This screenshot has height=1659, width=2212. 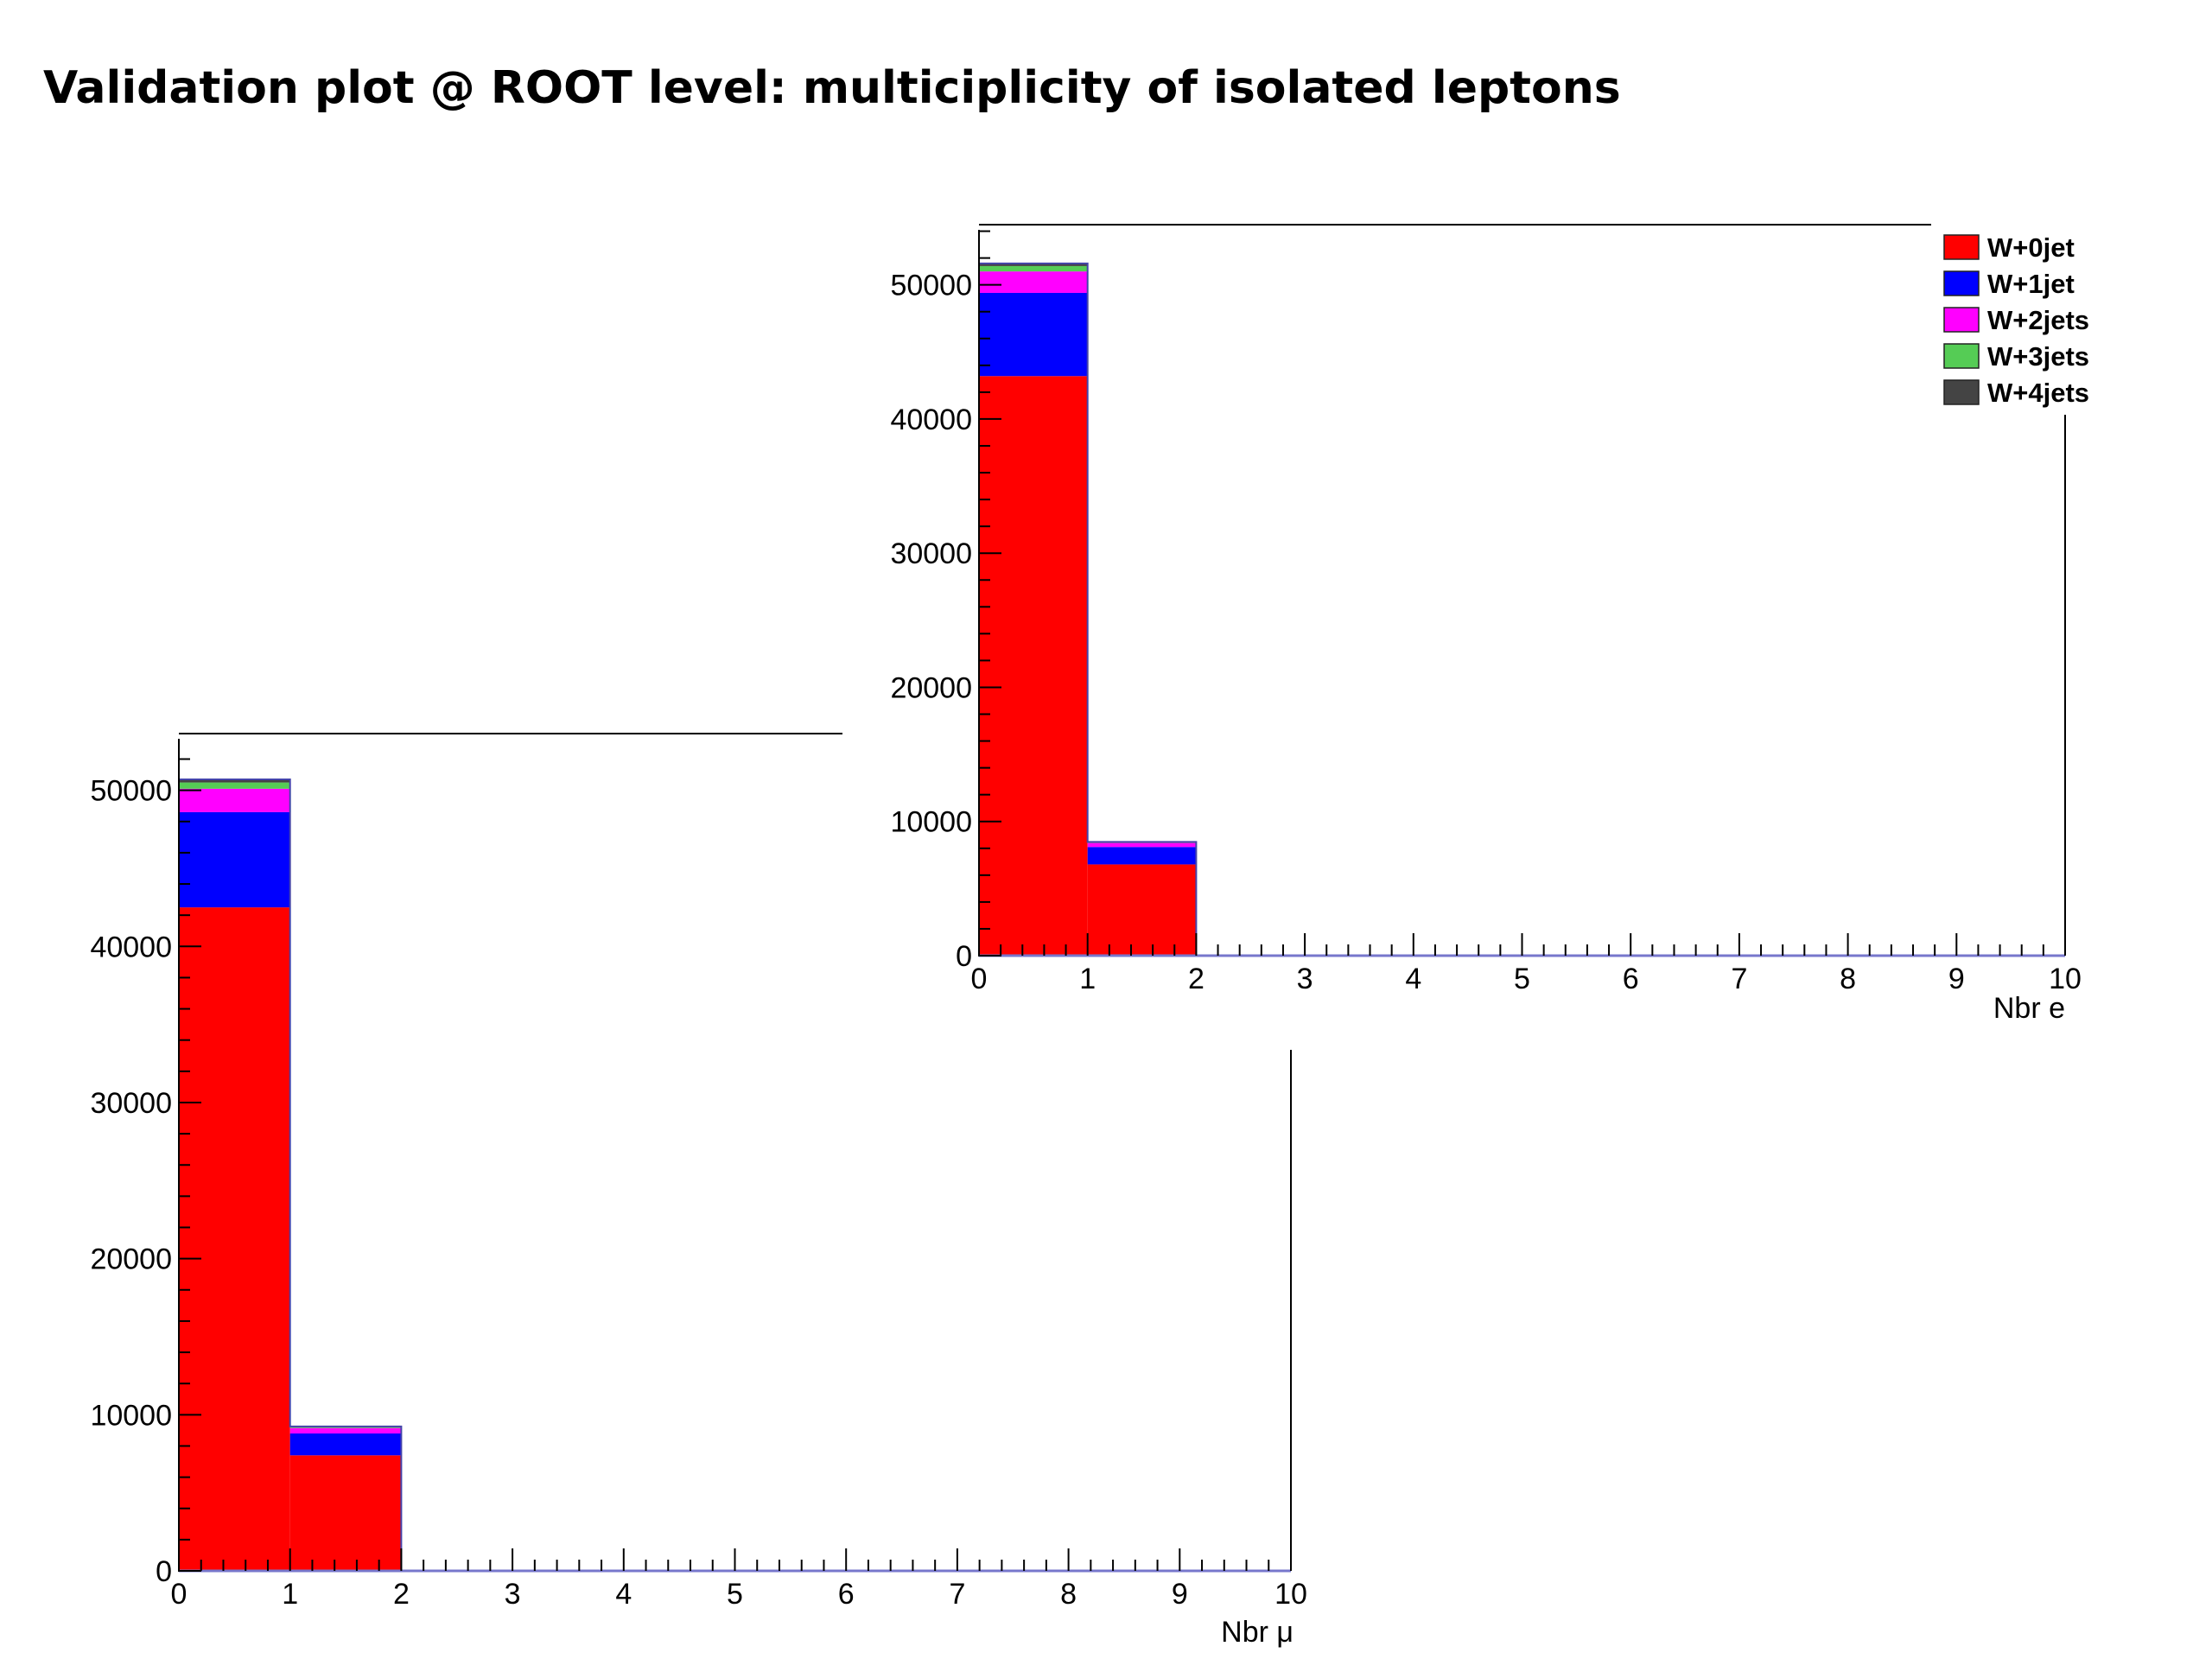 What do you see at coordinates (931, 621) in the screenshot?
I see `electron-y-tick-labels: 0 10000 20000 30000 40000 50000` at bounding box center [931, 621].